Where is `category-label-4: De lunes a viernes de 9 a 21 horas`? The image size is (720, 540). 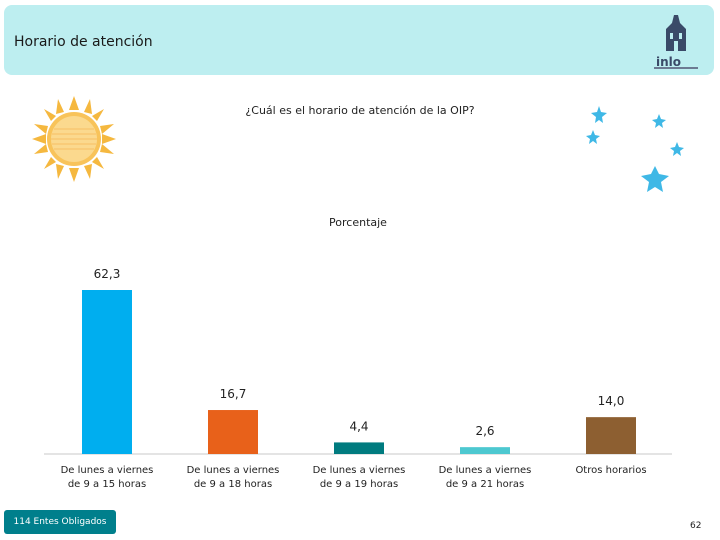 category-label-4: De lunes a viernes de 9 a 21 horas is located at coordinates (485, 477).